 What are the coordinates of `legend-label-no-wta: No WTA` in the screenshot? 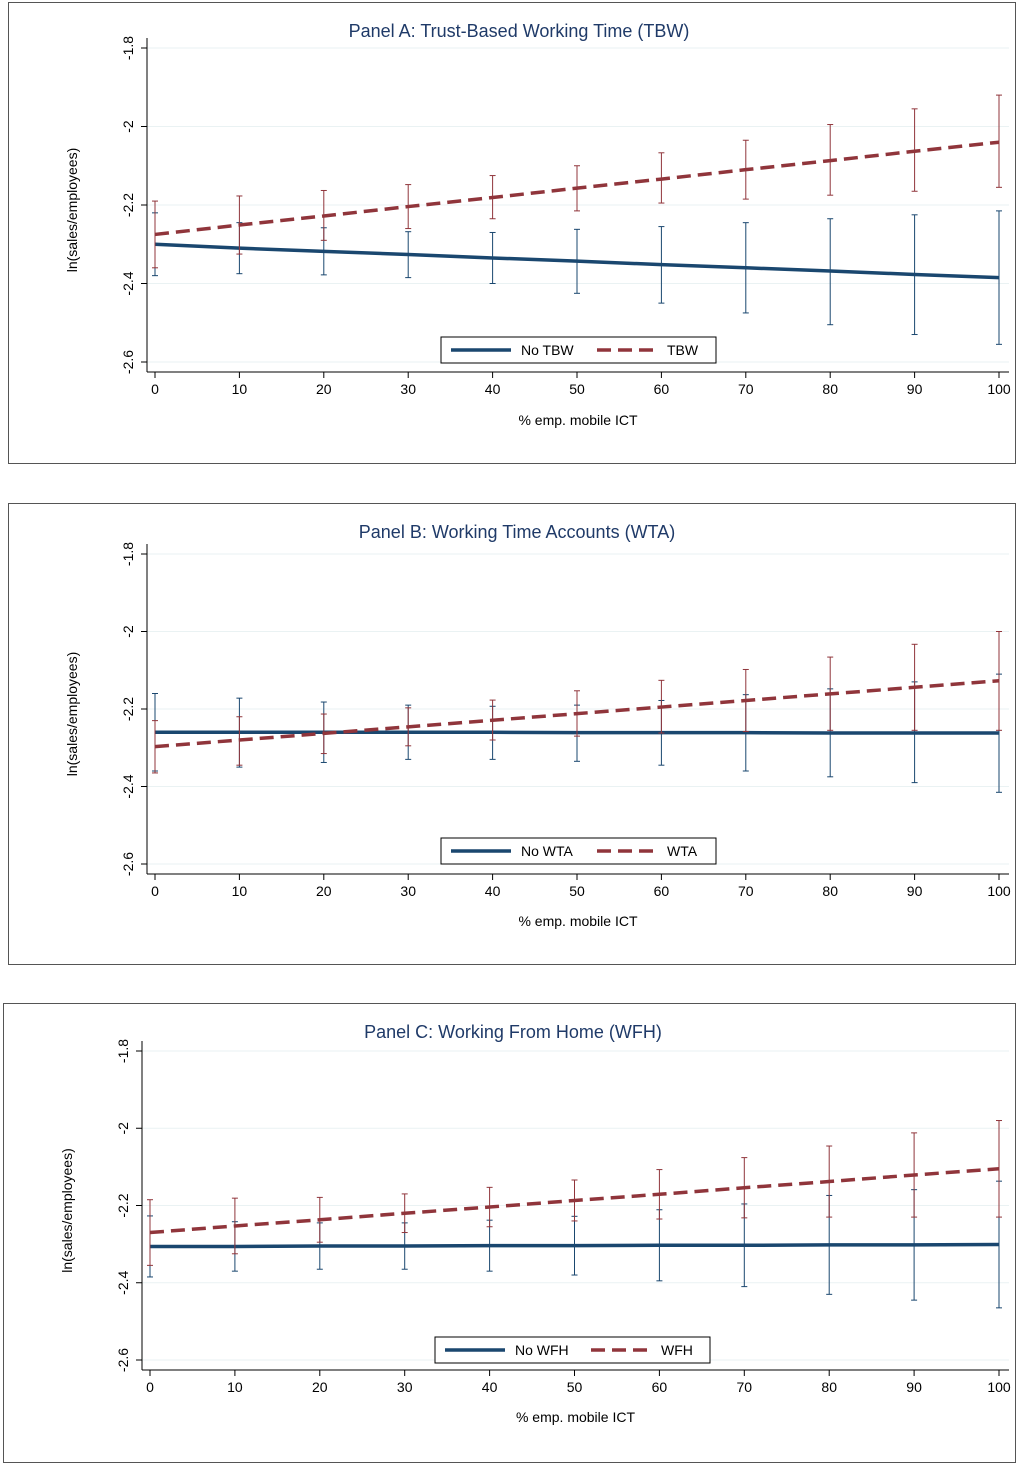 It's located at (547, 851).